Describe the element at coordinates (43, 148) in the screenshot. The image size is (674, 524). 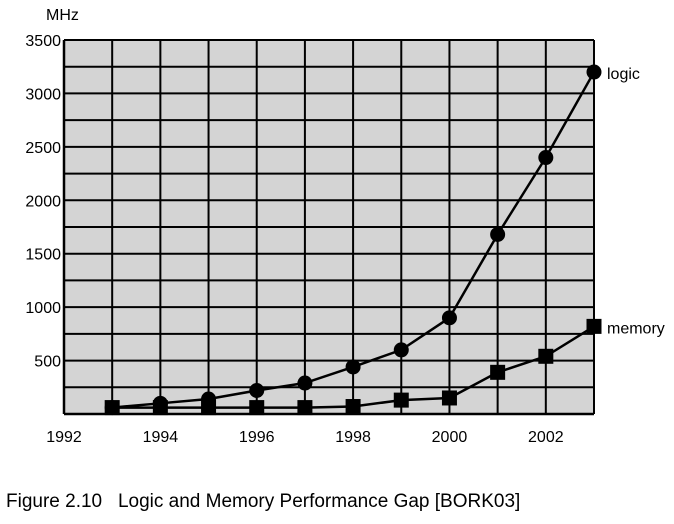
I see `y-tick-label: 2500` at that location.